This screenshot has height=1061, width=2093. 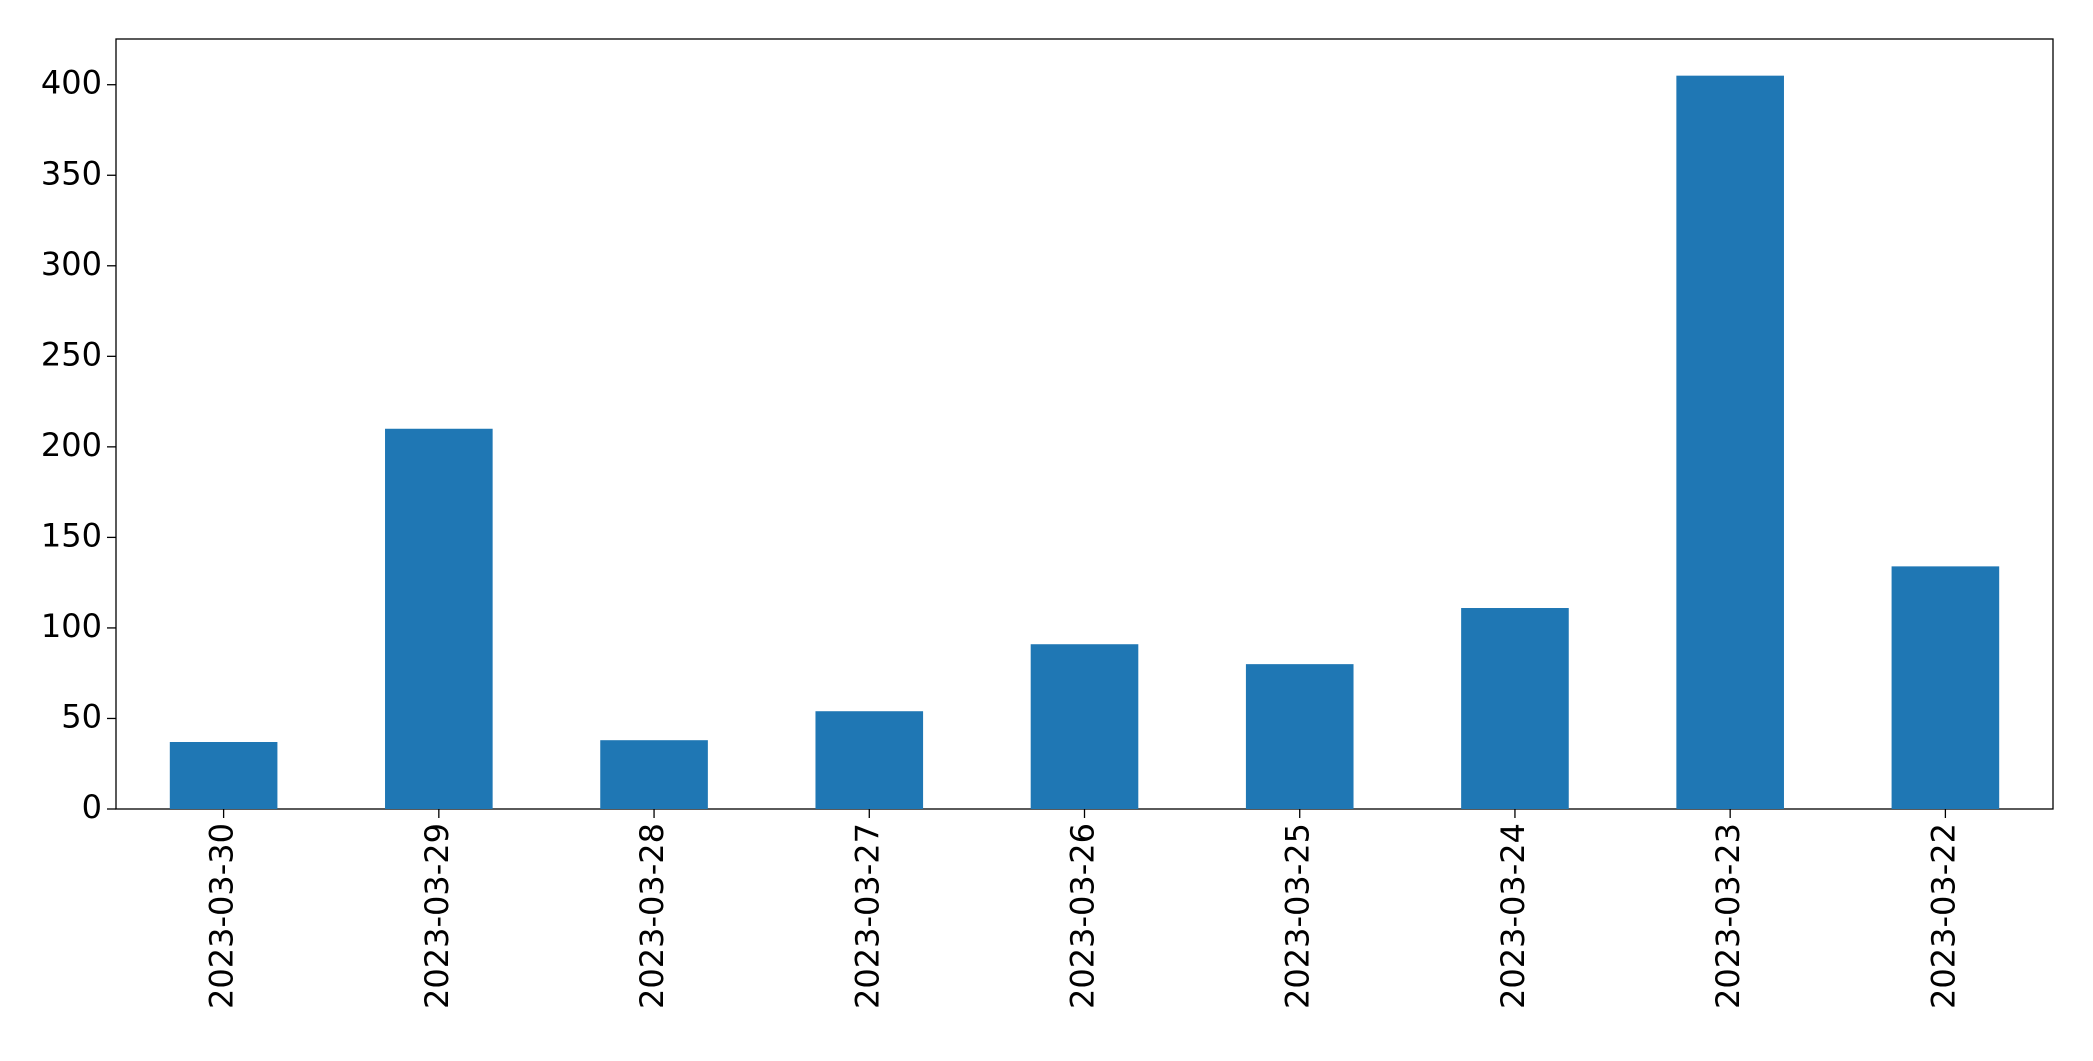 What do you see at coordinates (71, 445) in the screenshot?
I see `y-tick-label: 200` at bounding box center [71, 445].